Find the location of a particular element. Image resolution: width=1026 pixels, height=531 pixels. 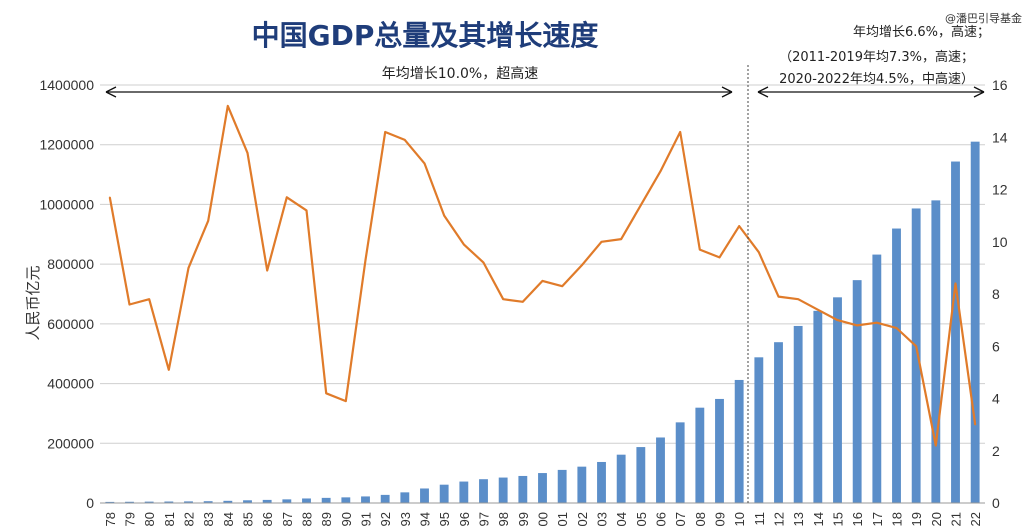

period2-arrow-left is located at coordinates (763, 92).